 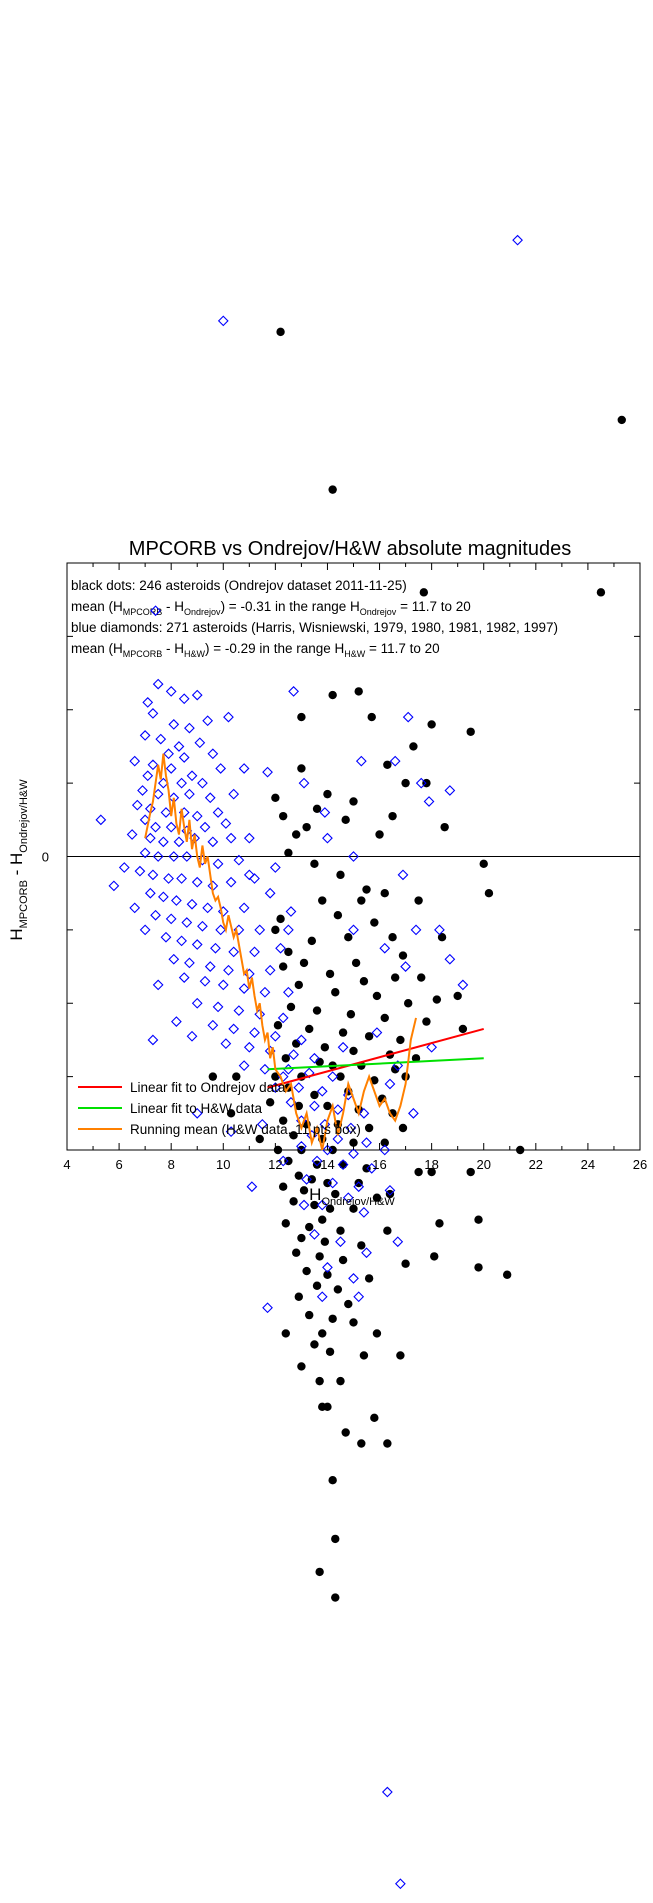 I want to click on hw-fit-line, so click(x=375, y=1064).